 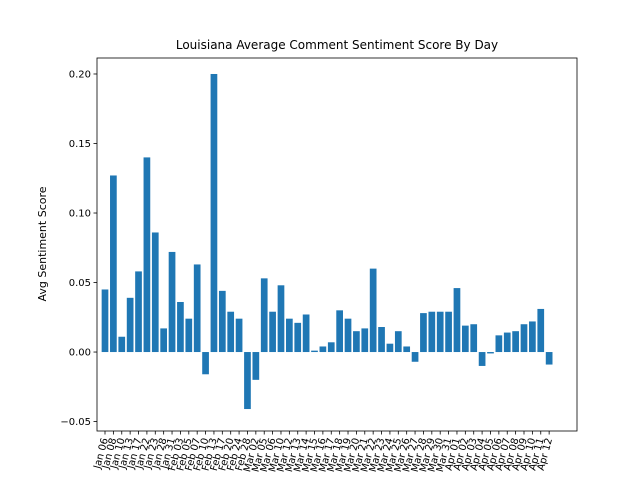 I want to click on y-tick-label: 0.20, so click(x=80, y=74).